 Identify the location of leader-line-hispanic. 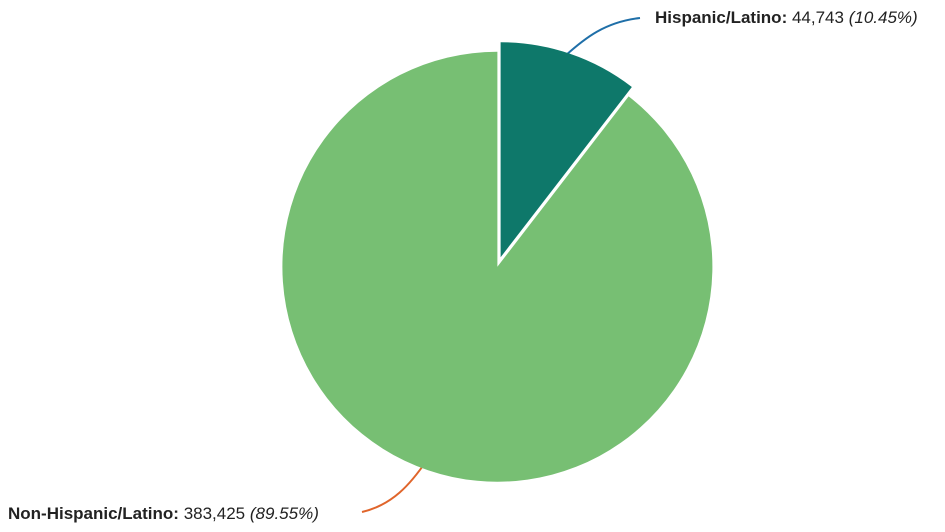
(602, 37).